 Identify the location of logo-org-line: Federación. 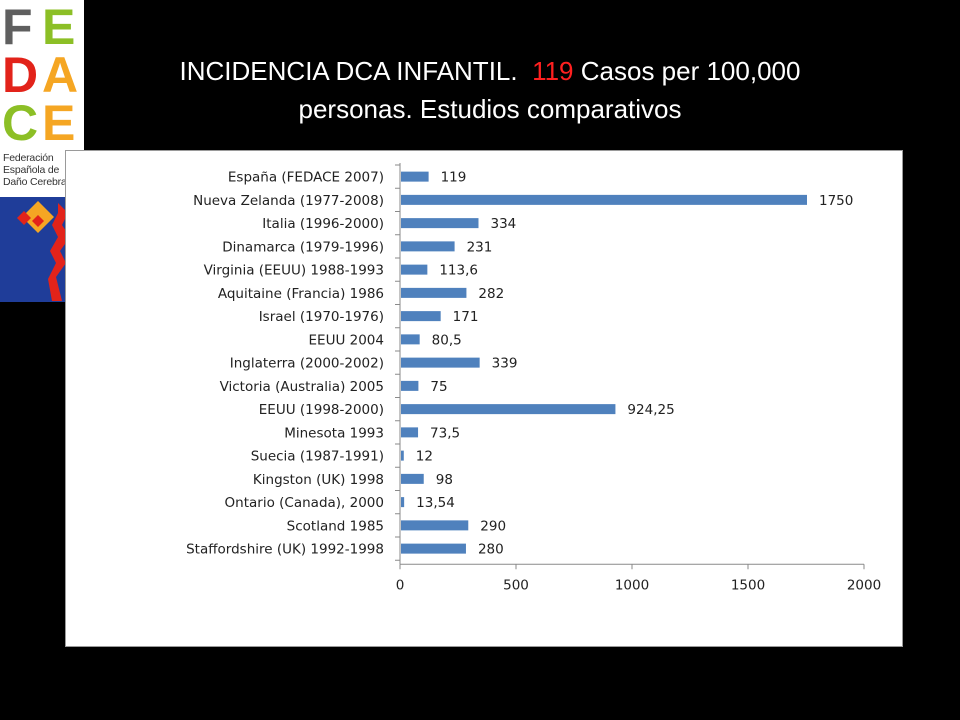
(28, 158).